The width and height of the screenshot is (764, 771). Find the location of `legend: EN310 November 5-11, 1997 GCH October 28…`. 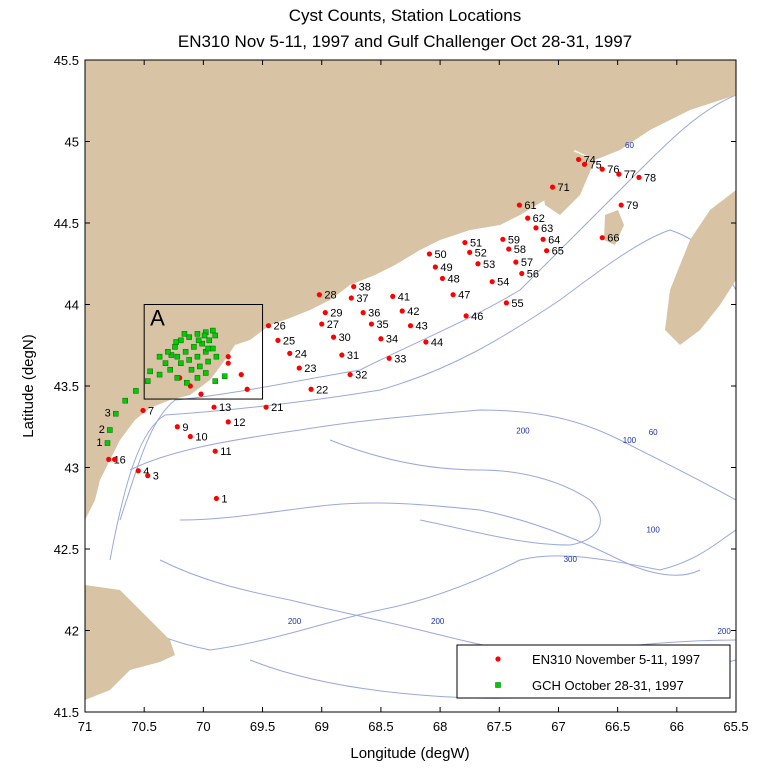

legend: EN310 November 5-11, 1997 GCH October 28… is located at coordinates (593, 671).